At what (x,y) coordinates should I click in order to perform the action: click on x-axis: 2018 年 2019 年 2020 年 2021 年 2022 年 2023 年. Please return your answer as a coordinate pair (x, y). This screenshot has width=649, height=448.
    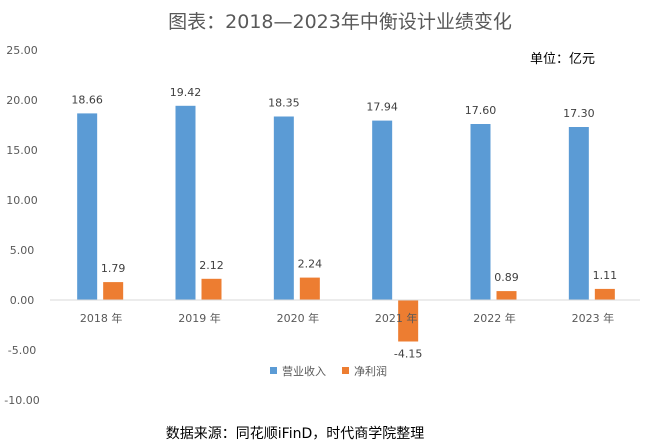
    Looking at the image, I should click on (345, 312).